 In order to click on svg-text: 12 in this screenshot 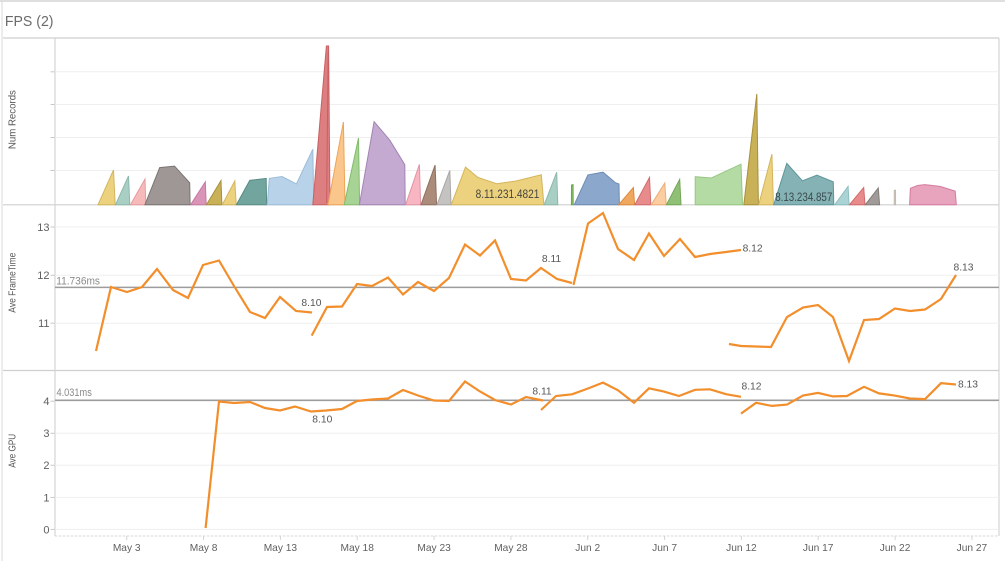, I will do `click(43, 276)`.